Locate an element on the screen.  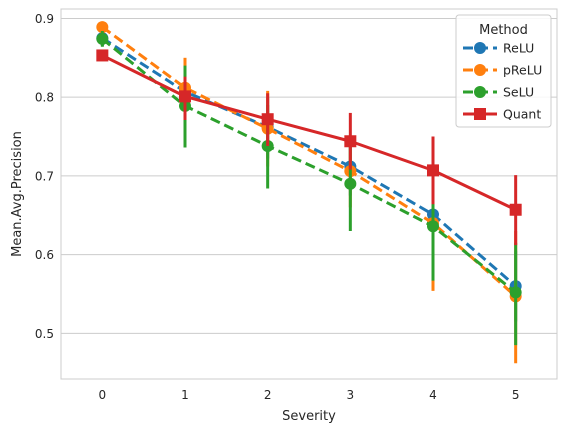
y-tick-label: 0.7 is located at coordinates (44, 176).